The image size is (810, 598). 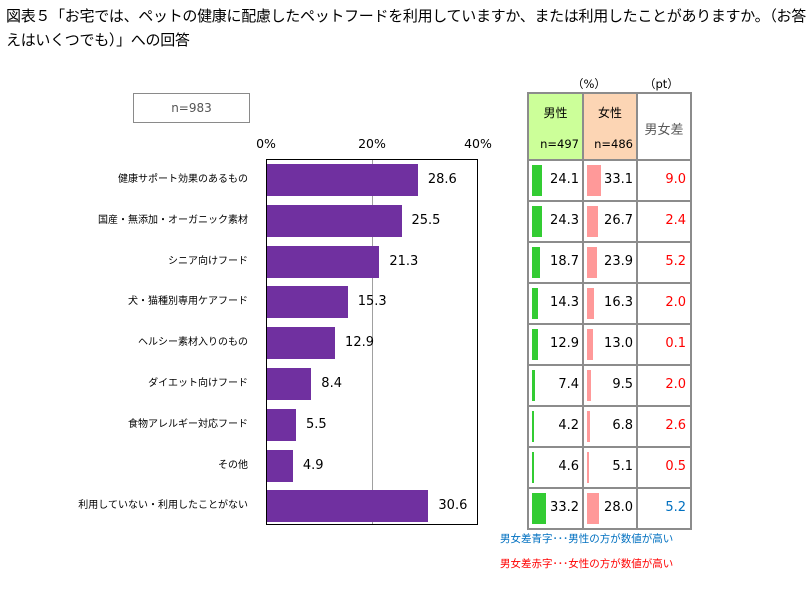 What do you see at coordinates (564, 261) in the screenshot?
I see `male-cell-value: 18.7` at bounding box center [564, 261].